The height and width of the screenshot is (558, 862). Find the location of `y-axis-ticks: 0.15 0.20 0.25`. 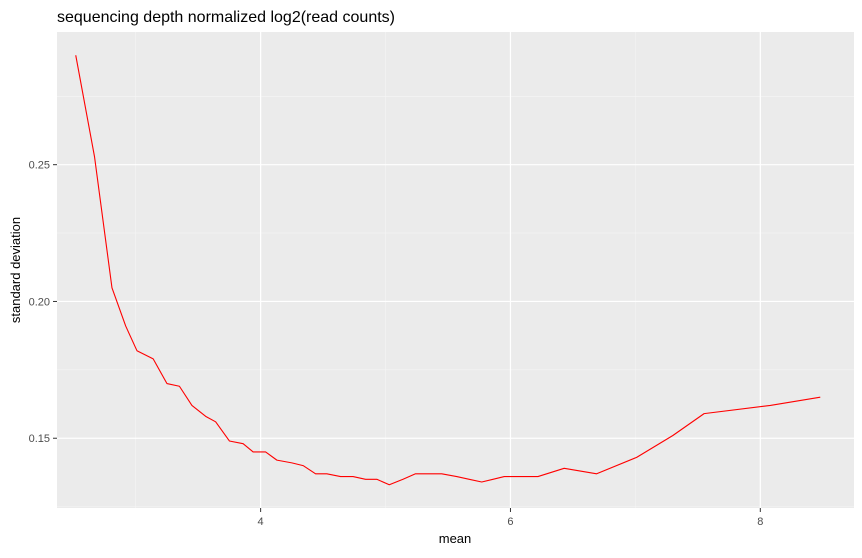

y-axis-ticks: 0.15 0.20 0.25 is located at coordinates (43, 302).